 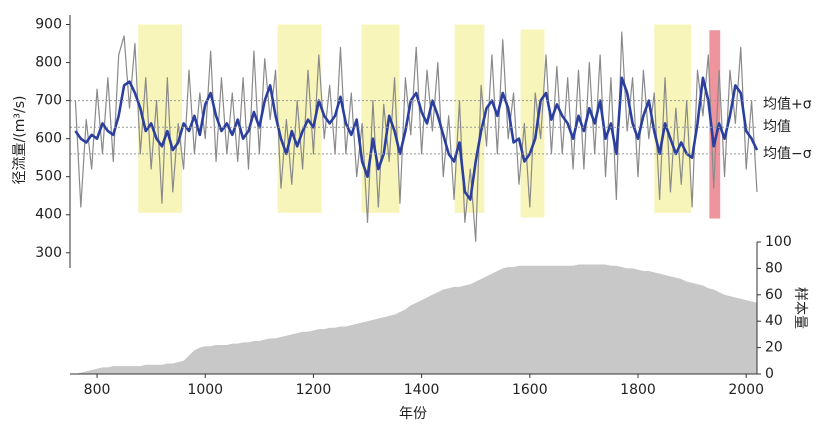 I want to click on y-tick-label: 900, so click(x=48, y=25).